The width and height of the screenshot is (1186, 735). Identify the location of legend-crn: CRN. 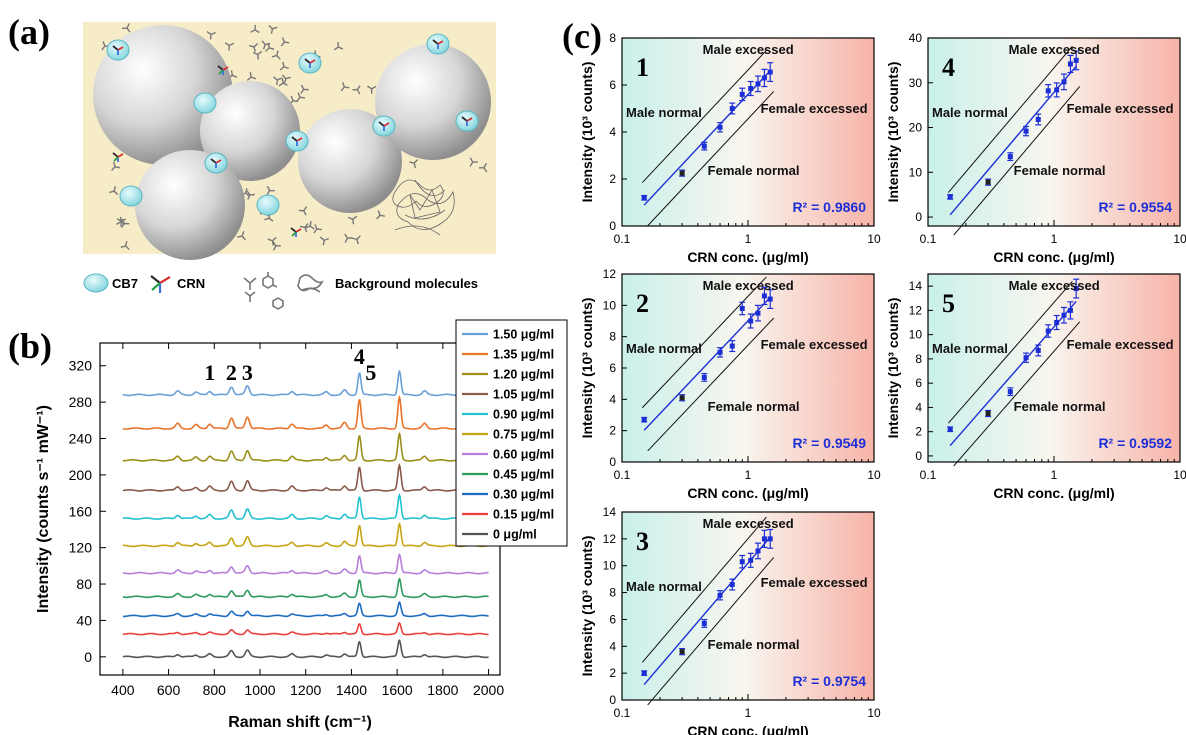
(191, 283).